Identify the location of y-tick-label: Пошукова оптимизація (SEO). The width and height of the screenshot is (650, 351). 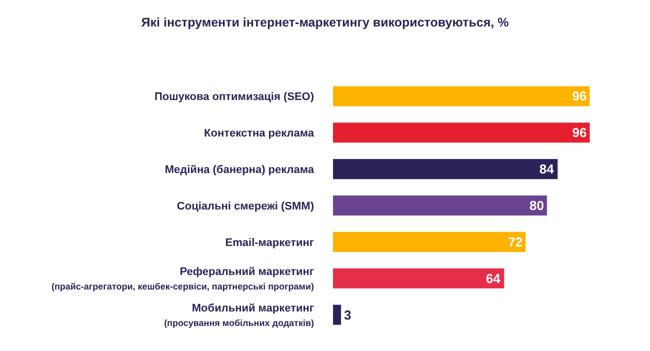
(234, 97).